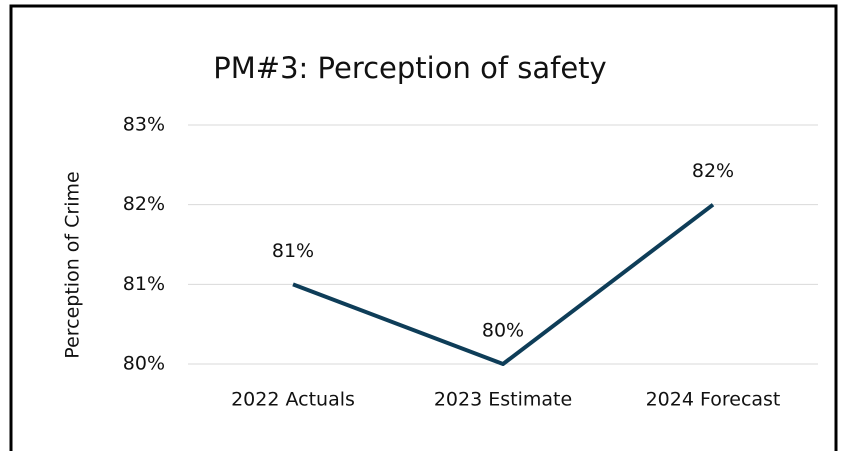  I want to click on data-label: 81%, so click(293, 251).